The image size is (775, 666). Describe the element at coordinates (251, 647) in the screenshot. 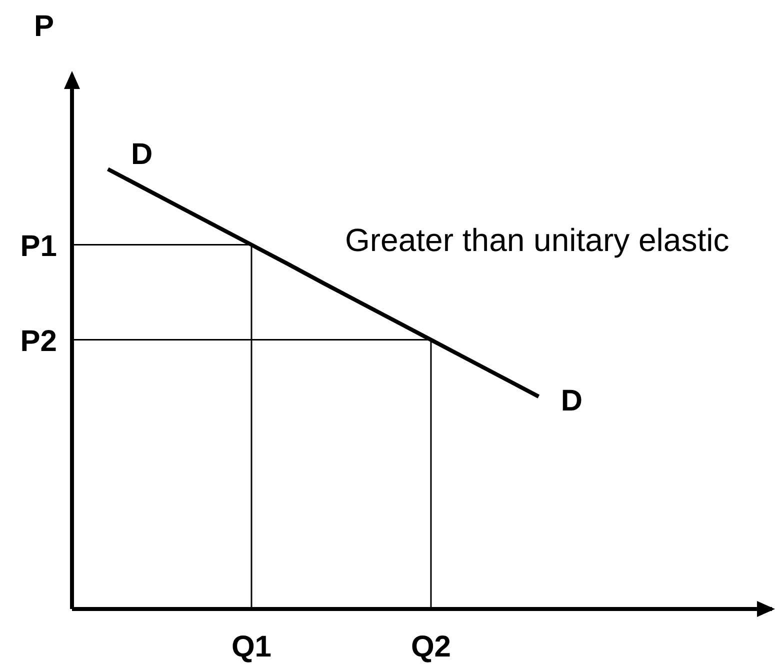

I see `x-tick-label: Q1` at that location.